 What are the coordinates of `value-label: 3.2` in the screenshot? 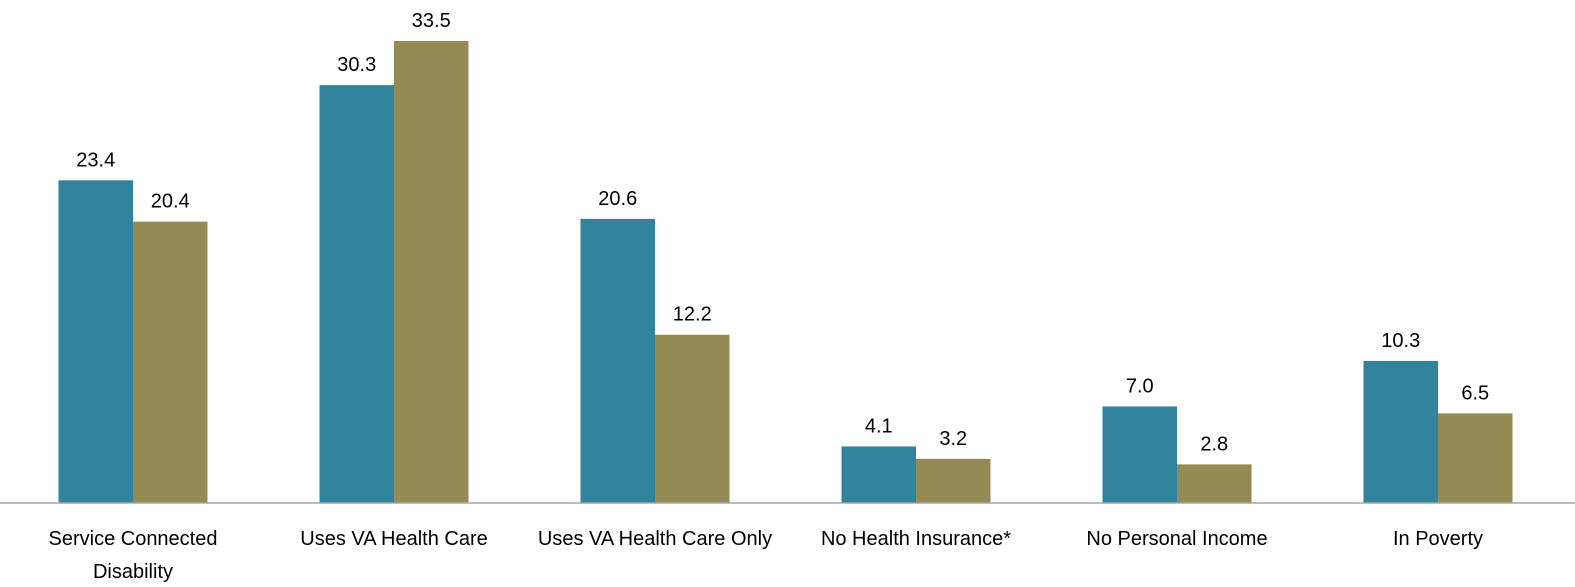 It's located at (953, 439).